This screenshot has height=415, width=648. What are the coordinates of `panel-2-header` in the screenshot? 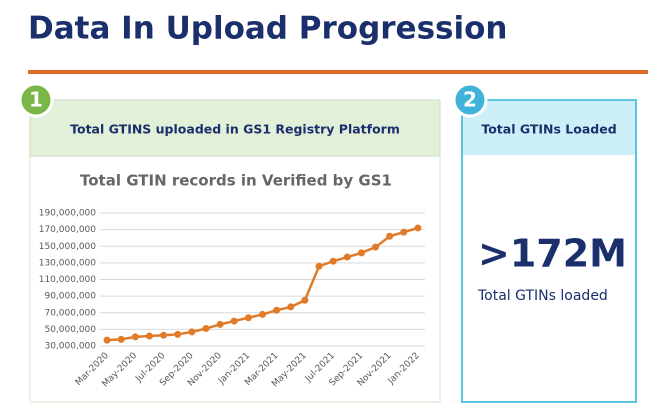 It's located at (549, 128).